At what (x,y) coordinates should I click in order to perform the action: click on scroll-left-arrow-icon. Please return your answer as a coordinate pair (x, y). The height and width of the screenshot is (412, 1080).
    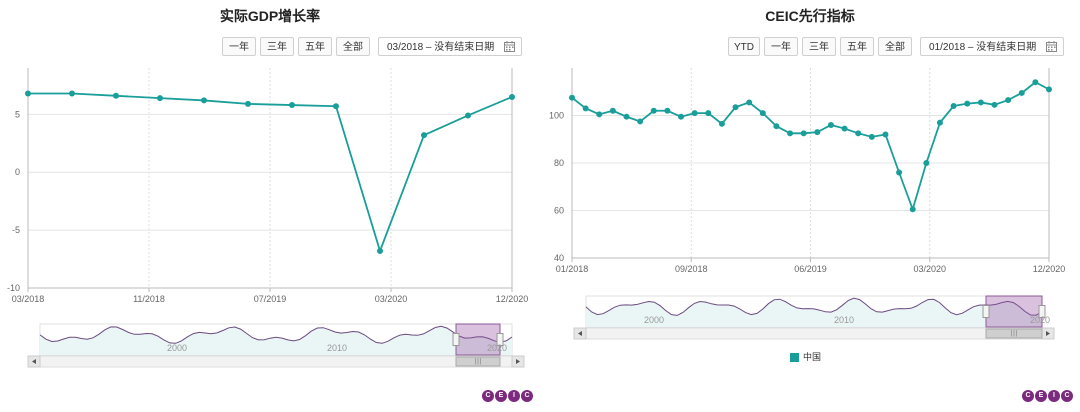
    Looking at the image, I should click on (34, 361).